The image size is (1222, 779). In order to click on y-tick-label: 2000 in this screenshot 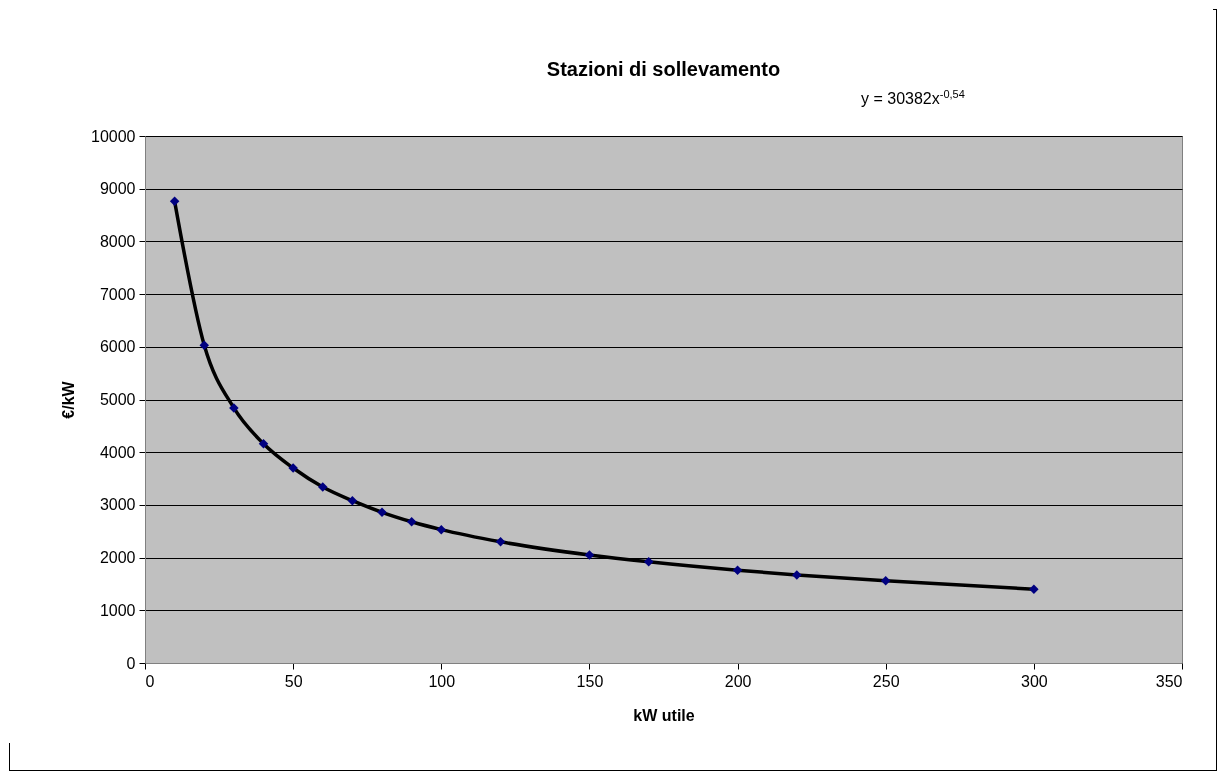, I will do `click(117, 558)`.